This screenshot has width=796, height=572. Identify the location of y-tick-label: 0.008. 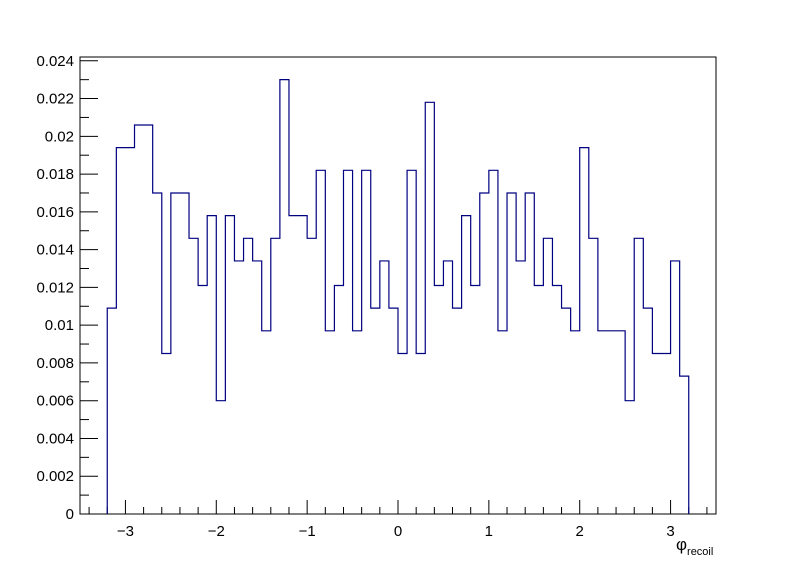
(55, 363).